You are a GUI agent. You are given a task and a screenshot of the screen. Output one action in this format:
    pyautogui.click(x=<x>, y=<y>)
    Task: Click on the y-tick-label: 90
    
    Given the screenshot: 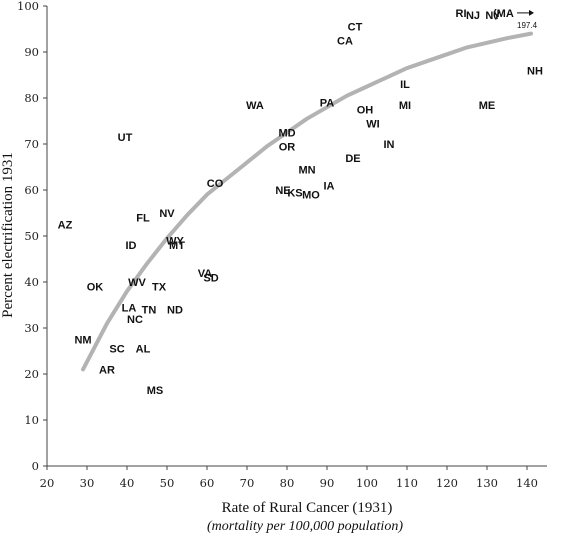 What is the action you would take?
    pyautogui.click(x=31, y=52)
    